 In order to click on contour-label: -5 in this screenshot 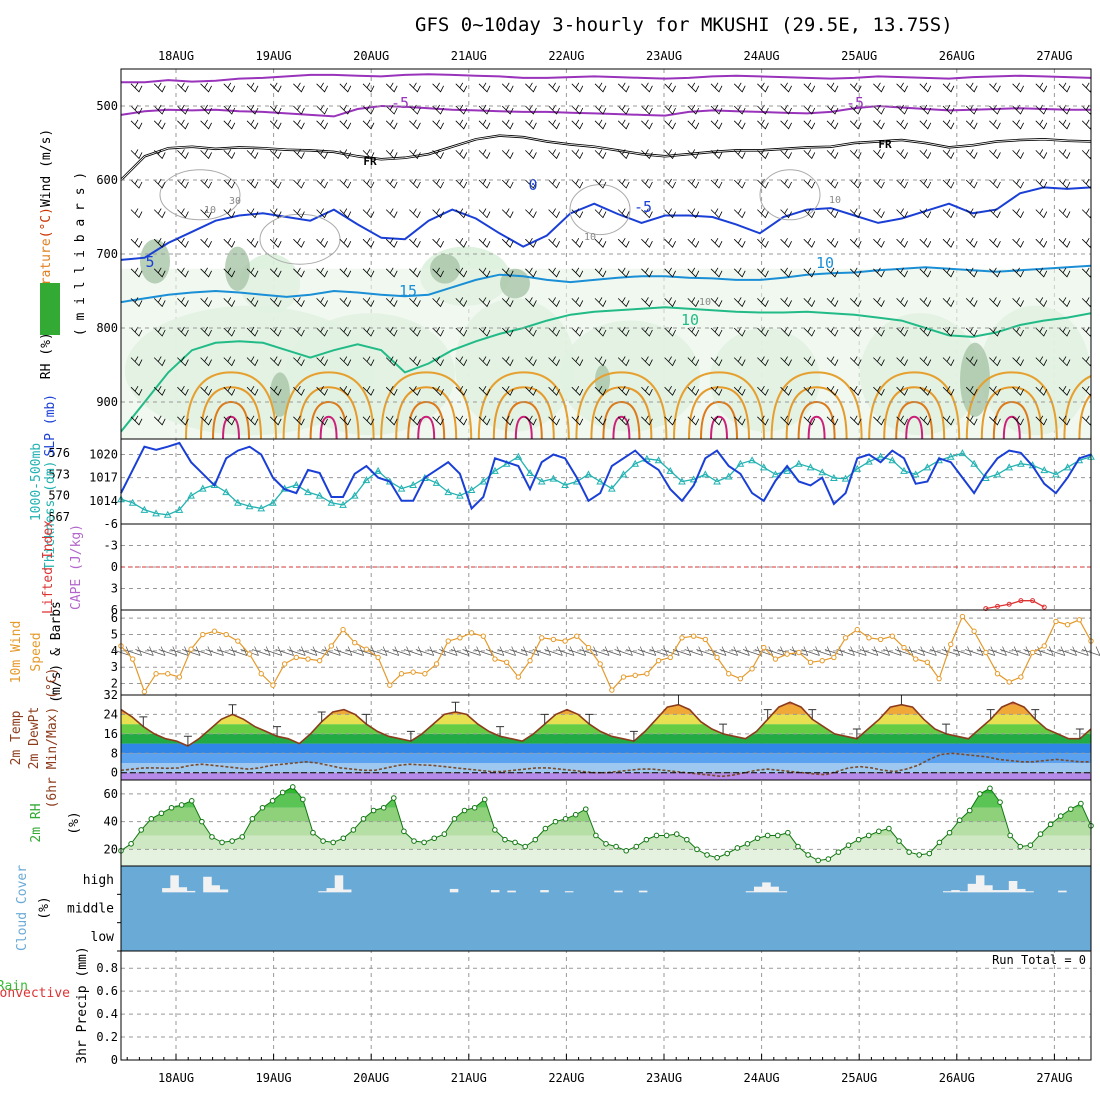, I will do `click(400, 103)`.